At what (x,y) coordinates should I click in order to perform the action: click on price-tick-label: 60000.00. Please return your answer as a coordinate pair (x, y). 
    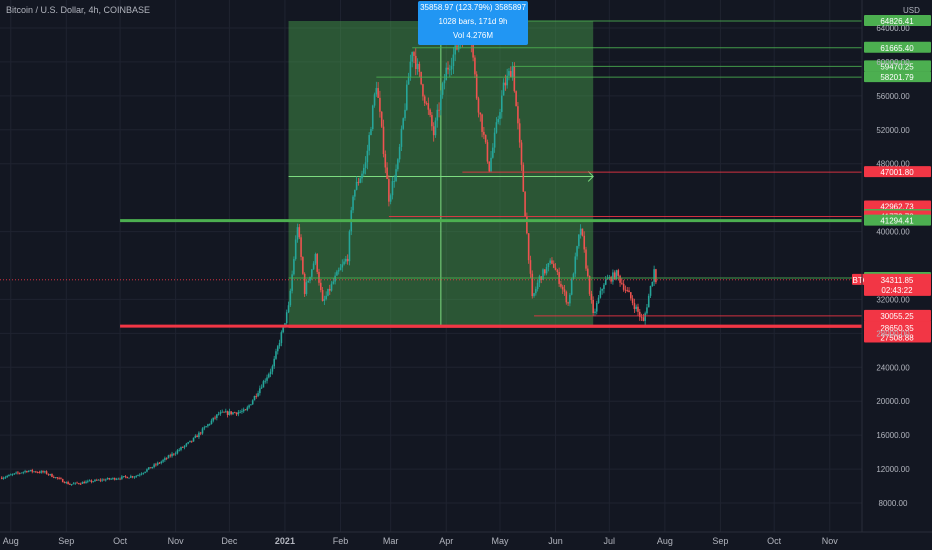
    Looking at the image, I should click on (893, 62).